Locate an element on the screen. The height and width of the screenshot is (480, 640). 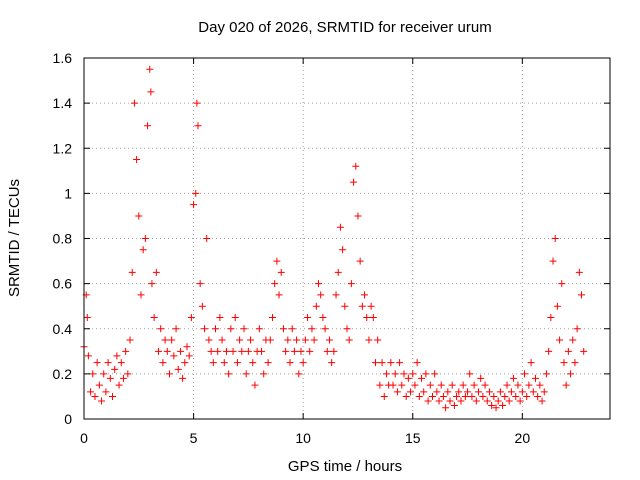
x-tick-label: 10 is located at coordinates (303, 438).